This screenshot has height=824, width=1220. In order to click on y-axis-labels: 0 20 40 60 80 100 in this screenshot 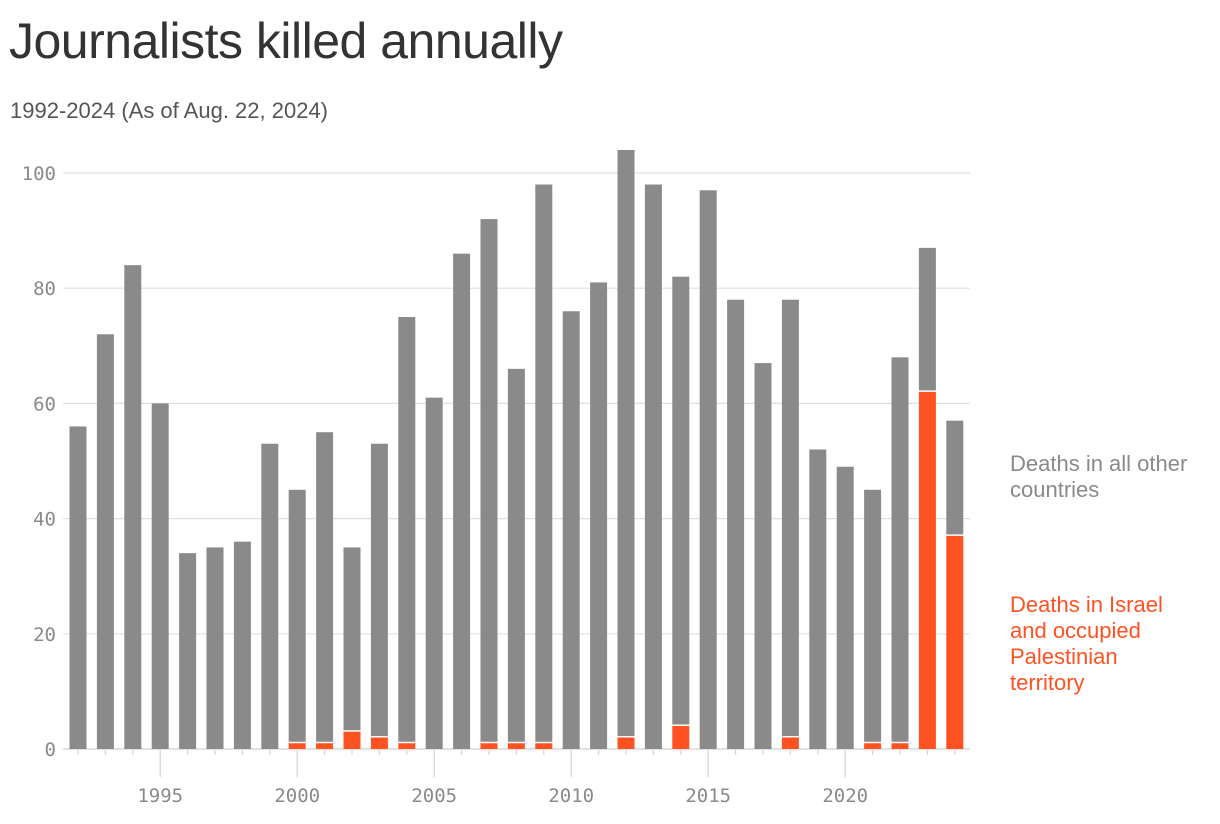, I will do `click(39, 462)`.